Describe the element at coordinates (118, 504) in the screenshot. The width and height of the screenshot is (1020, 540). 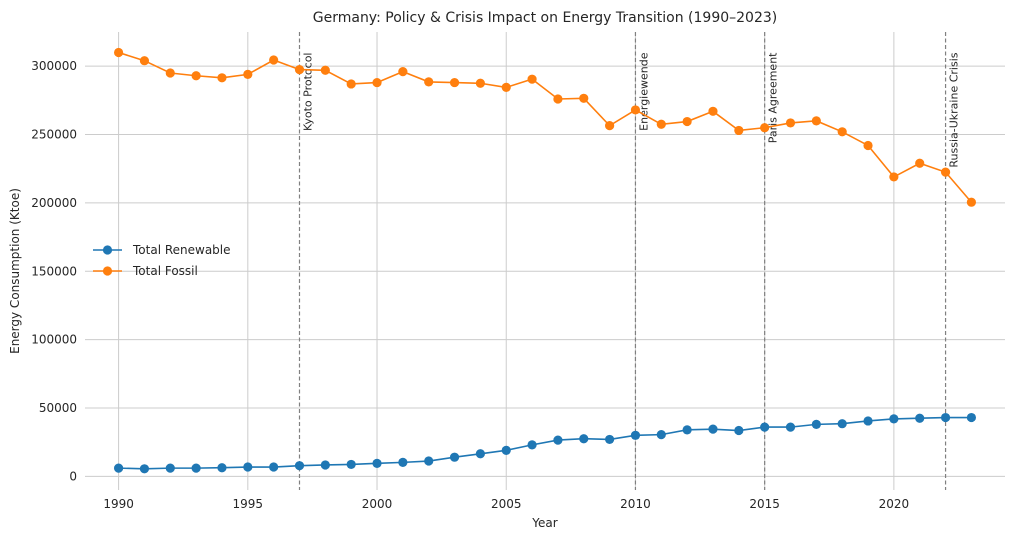
I see `x-tick-label: 1990` at that location.